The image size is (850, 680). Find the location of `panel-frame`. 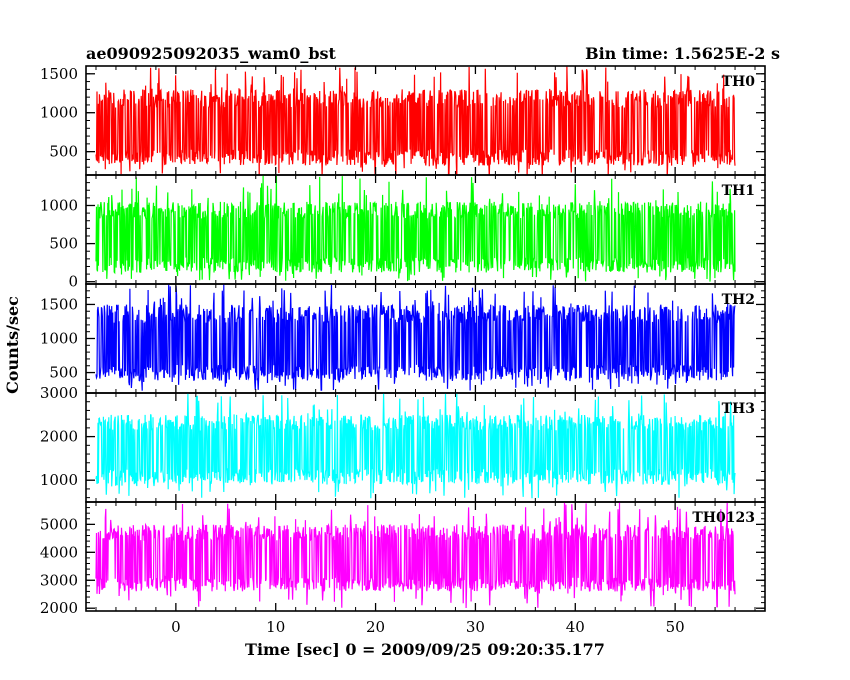

panel-frame is located at coordinates (425, 556).